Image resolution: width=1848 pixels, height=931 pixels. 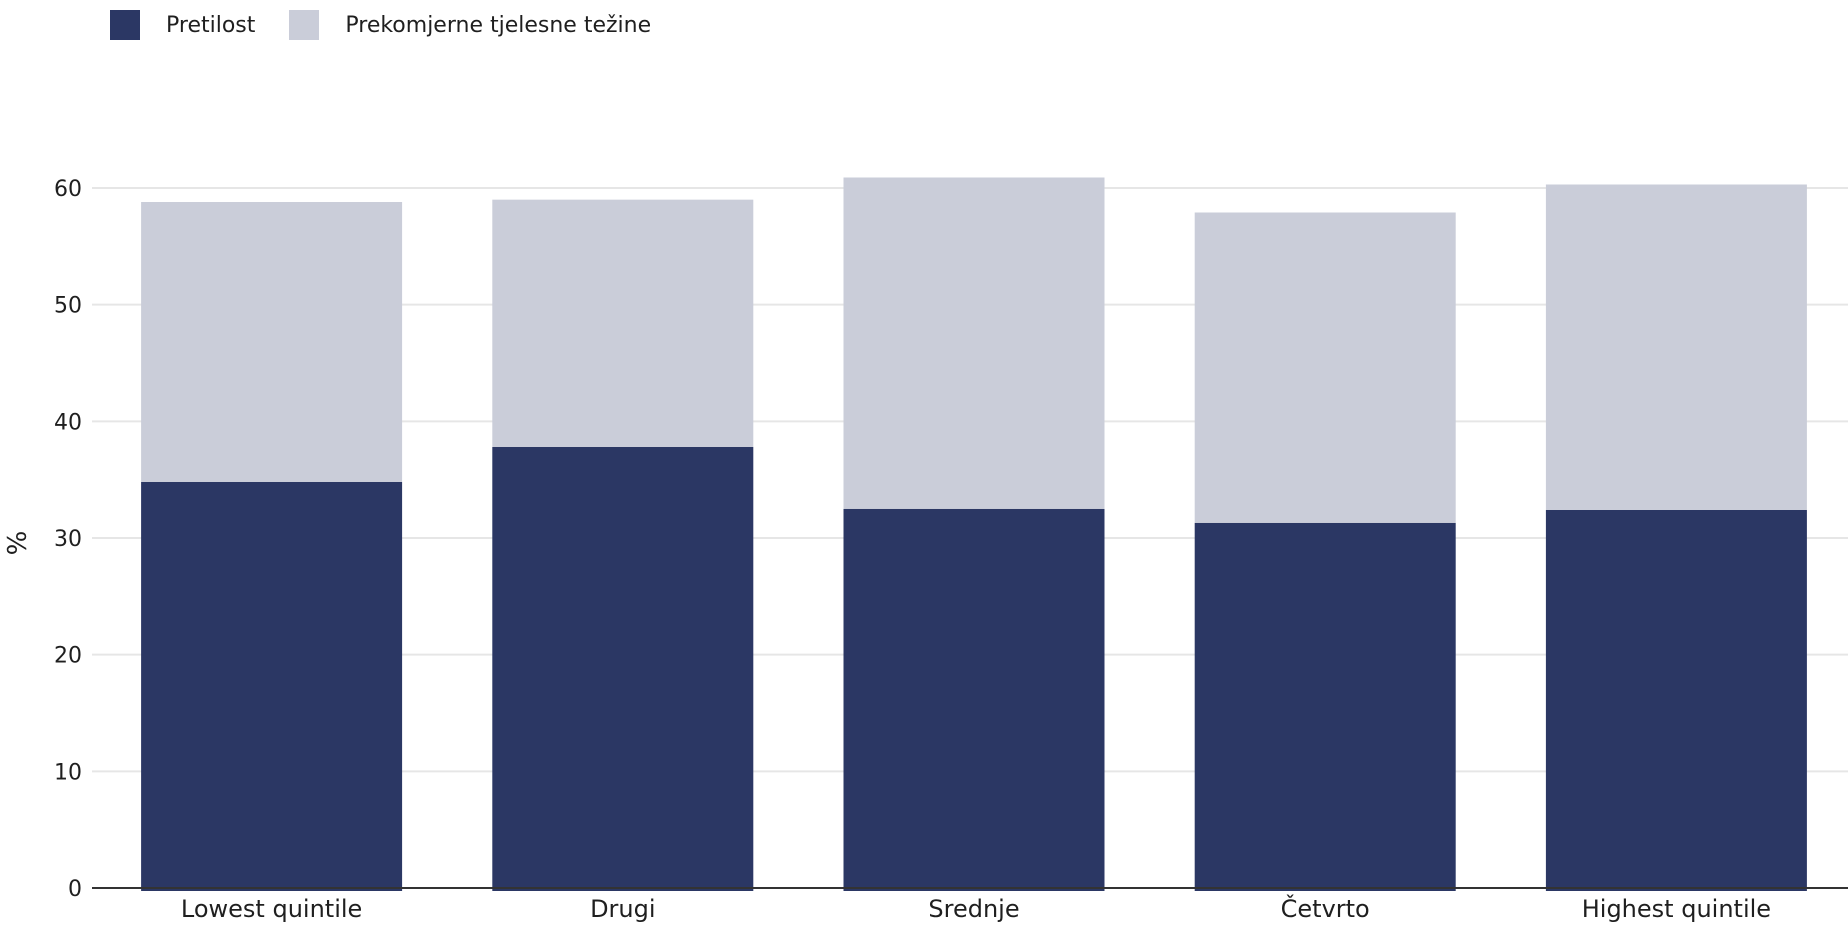 What do you see at coordinates (125, 25) in the screenshot?
I see `legend-swatch-pretilost` at bounding box center [125, 25].